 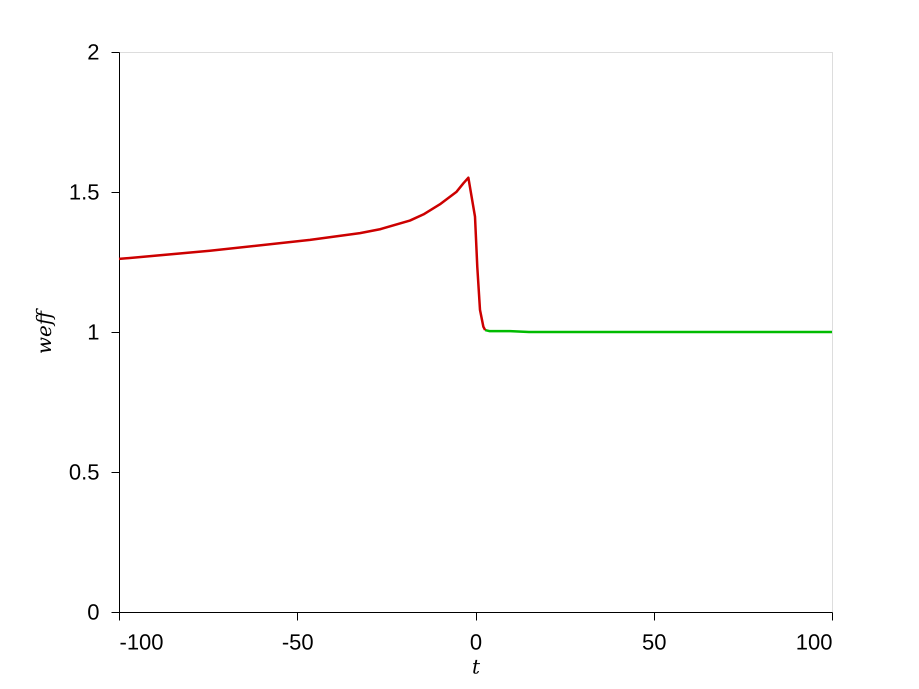 I want to click on y-tick-label: 0, so click(x=93, y=612).